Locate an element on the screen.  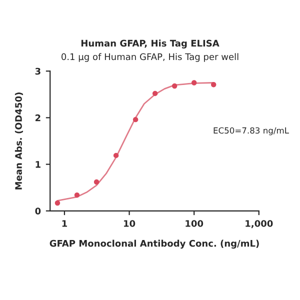
chart-subtitle: 0.1 μg of Human GFAP, His Tag per well is located at coordinates (150, 57).